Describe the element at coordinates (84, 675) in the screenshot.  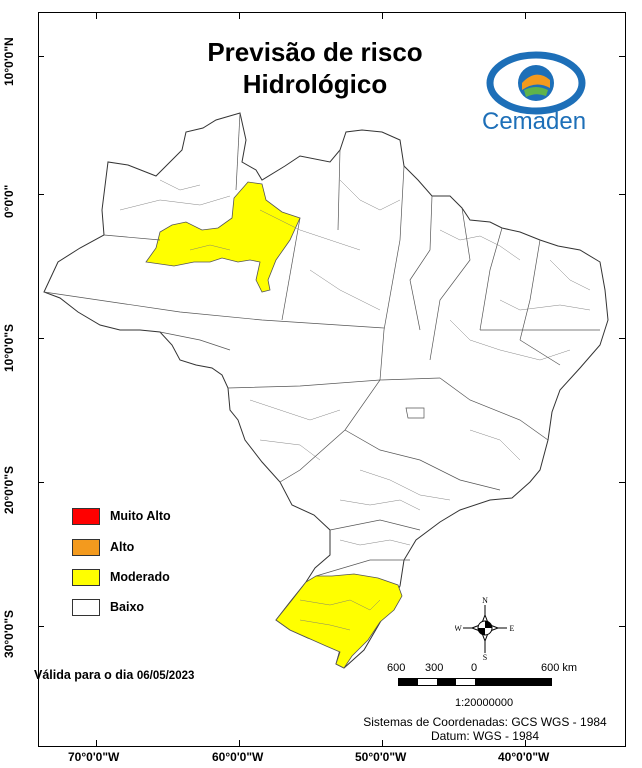
I see `validity-label: Válida para o dia` at that location.